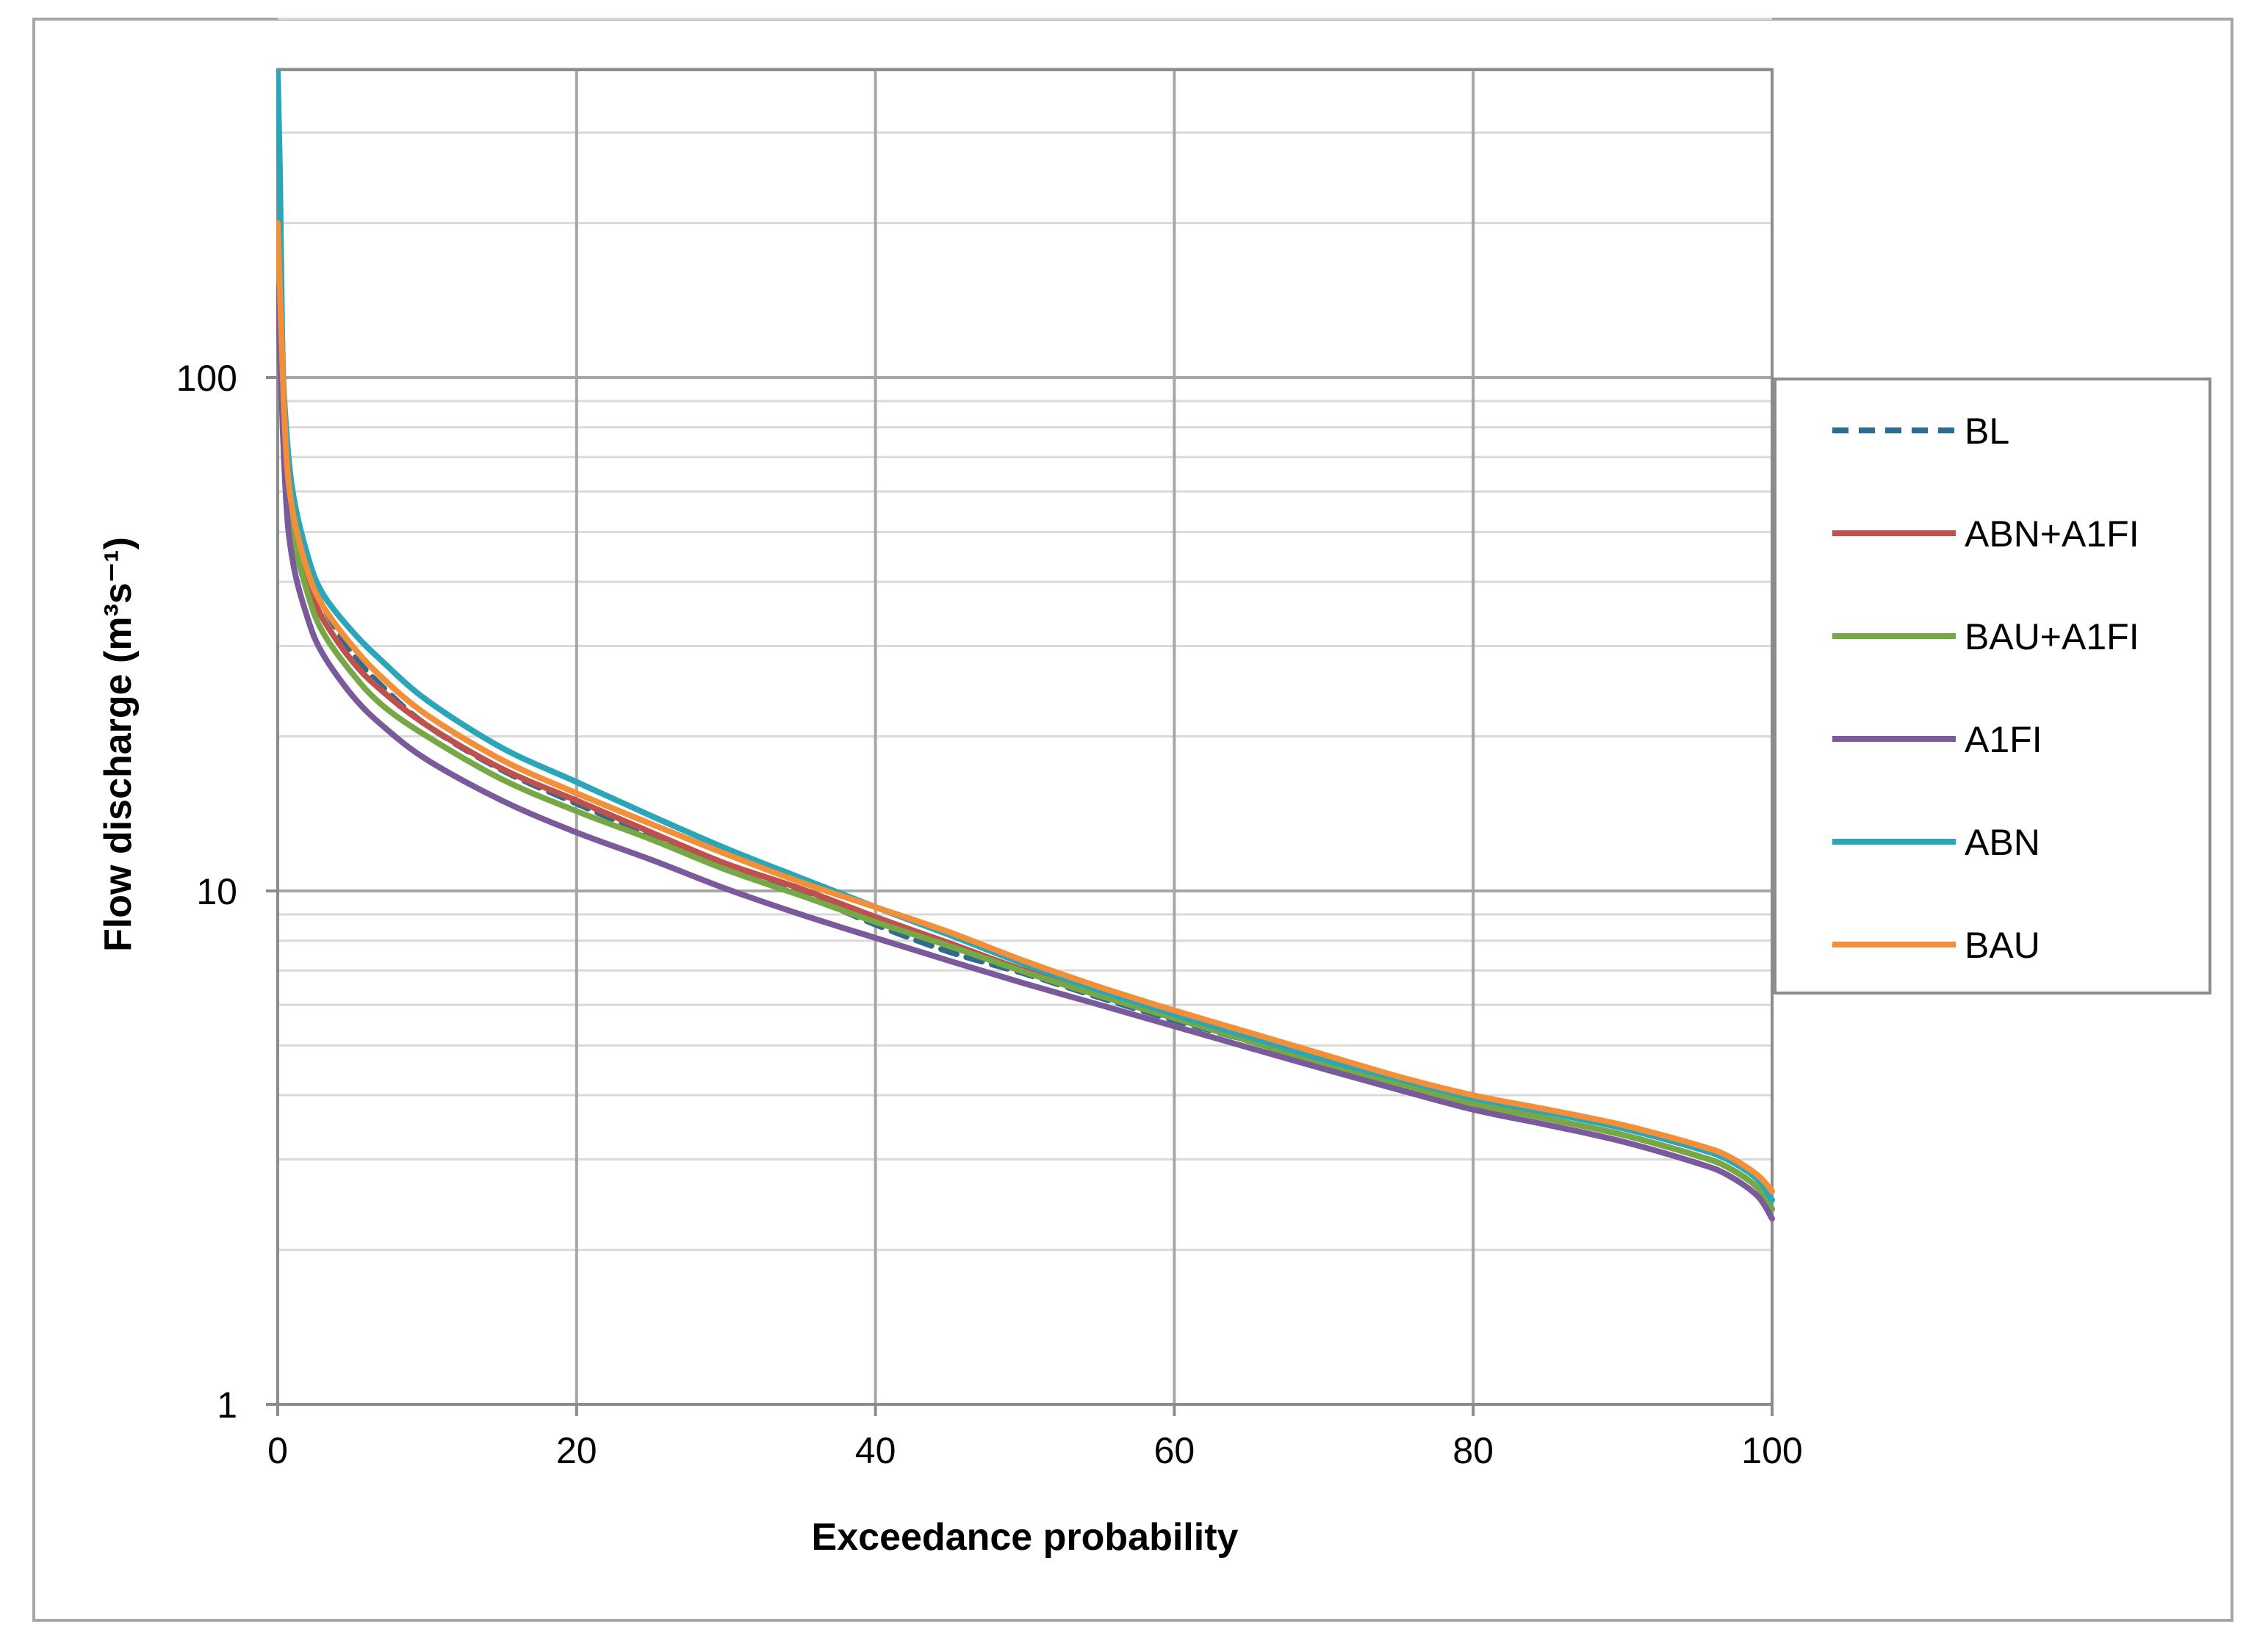 This screenshot has height=1646, width=2268. I want to click on x-tick-label: 100, so click(1772, 1450).